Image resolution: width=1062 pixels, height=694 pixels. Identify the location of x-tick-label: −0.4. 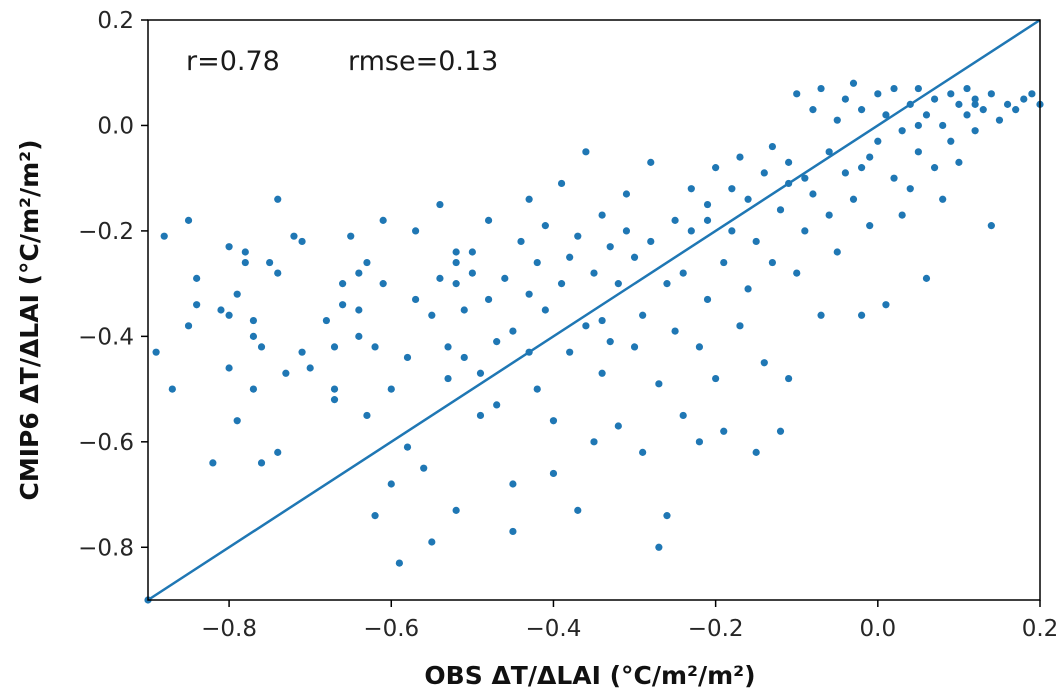
(554, 629).